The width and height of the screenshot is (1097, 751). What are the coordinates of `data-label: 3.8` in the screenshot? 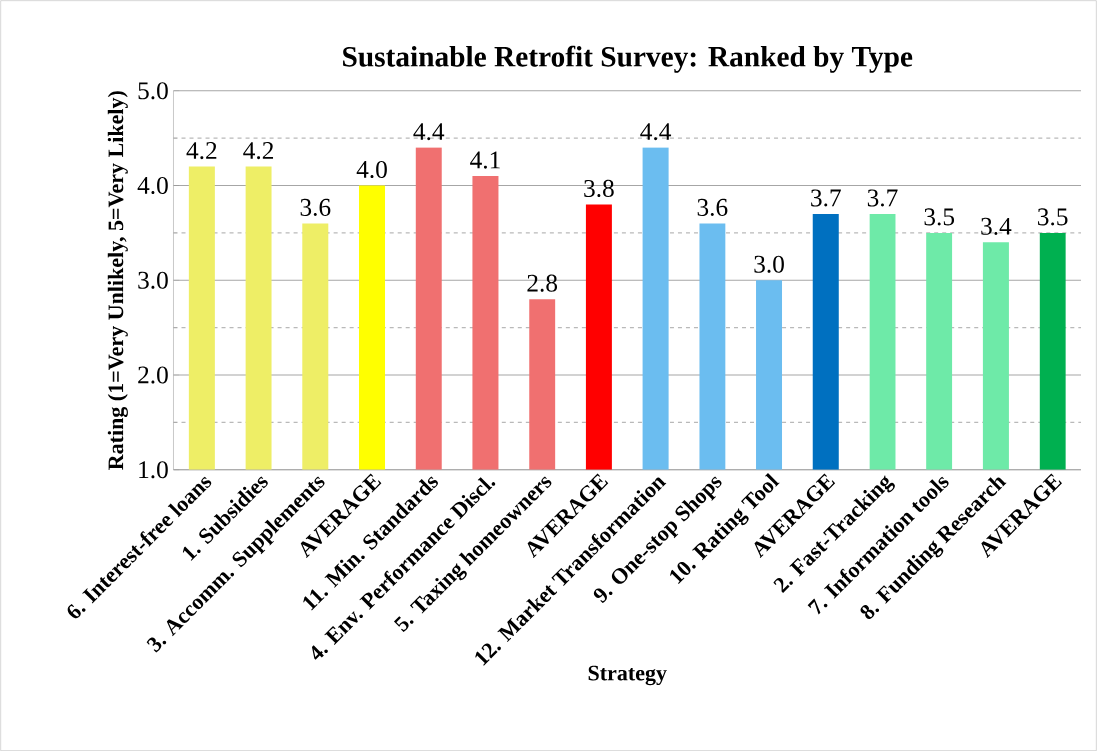 It's located at (599, 188).